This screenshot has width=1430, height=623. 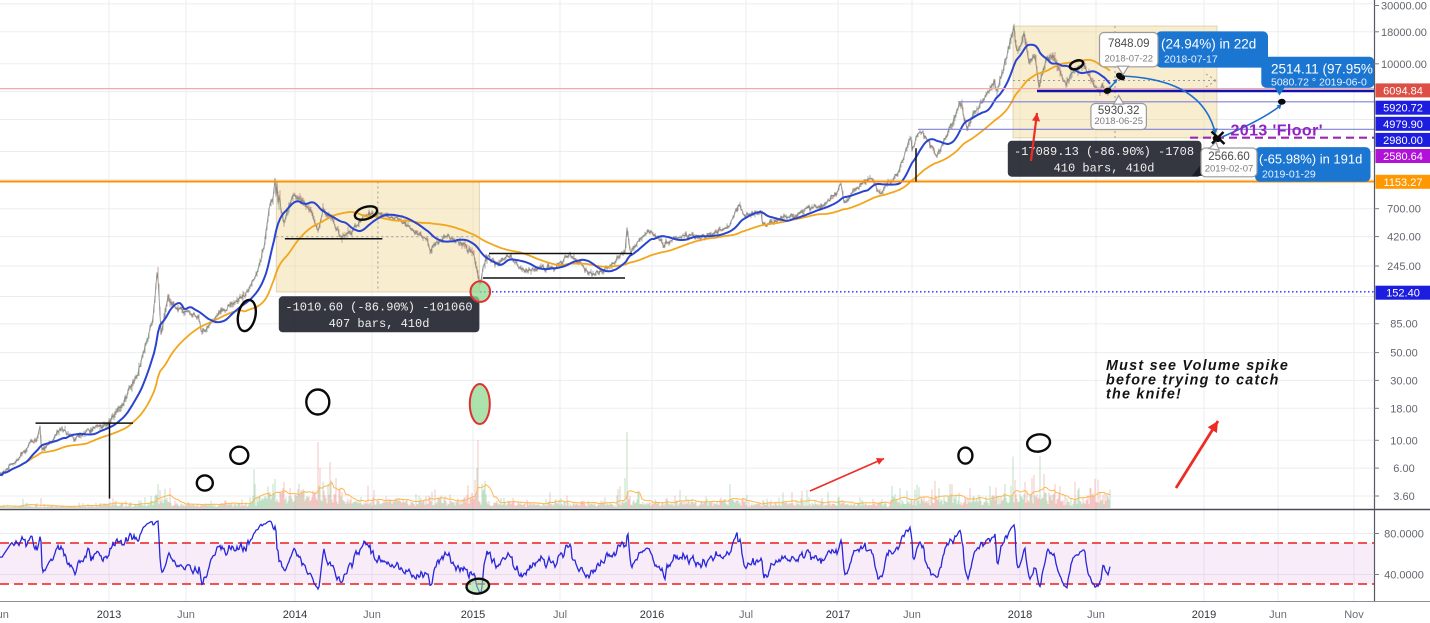 I want to click on svg-text: -17089.13 (-86.90%) -1708, so click(x=1104, y=152).